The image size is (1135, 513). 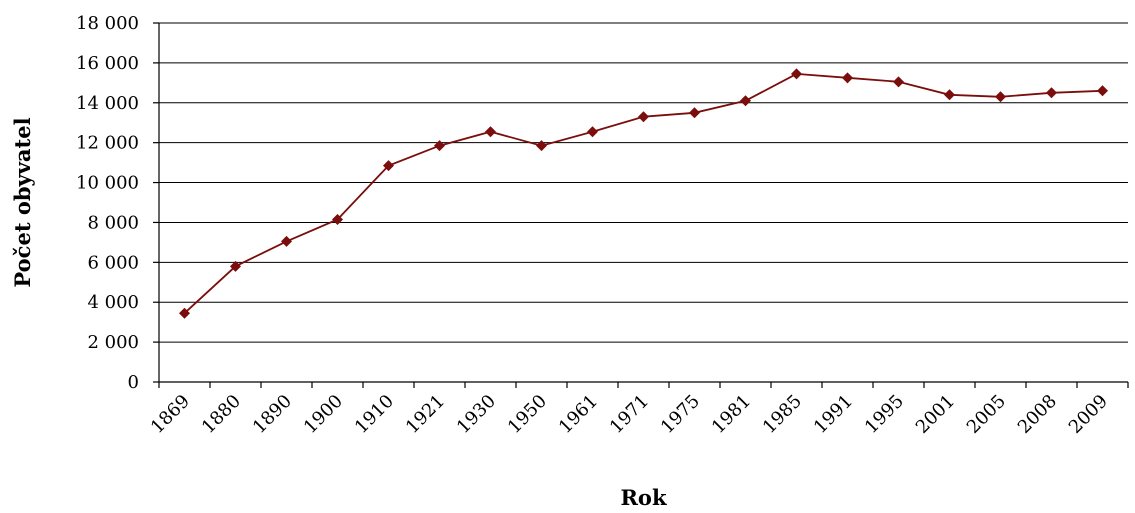 I want to click on x-tick-label: 1981, so click(x=731, y=414).